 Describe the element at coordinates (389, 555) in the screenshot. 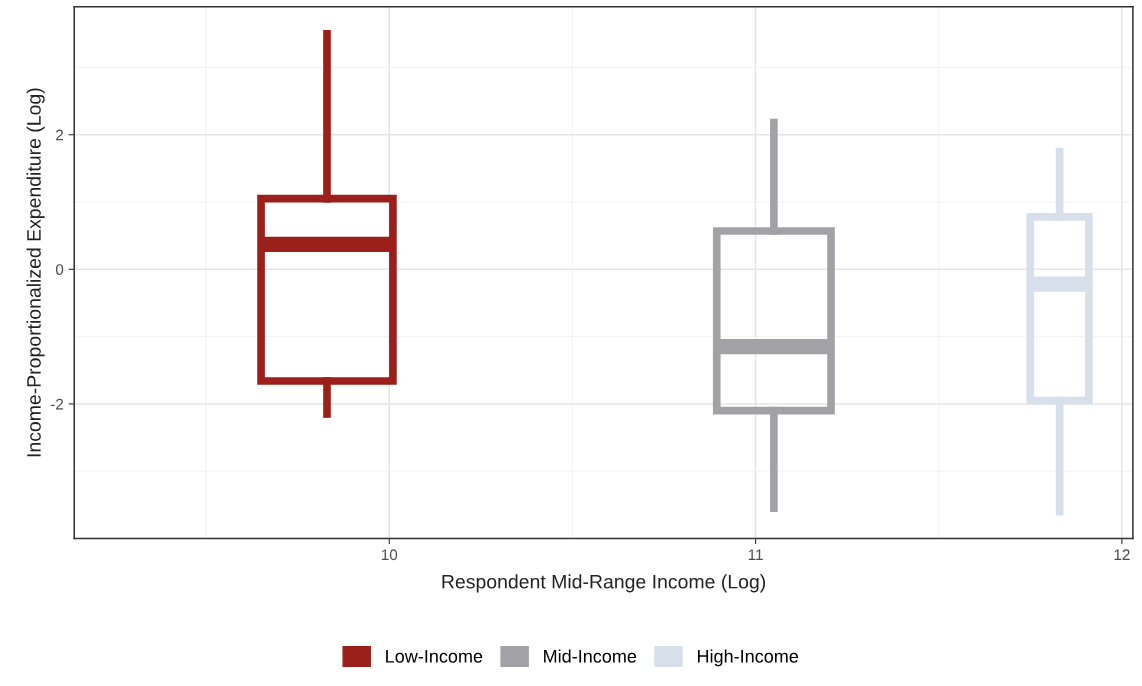

I see `x-tick-label: 10` at that location.